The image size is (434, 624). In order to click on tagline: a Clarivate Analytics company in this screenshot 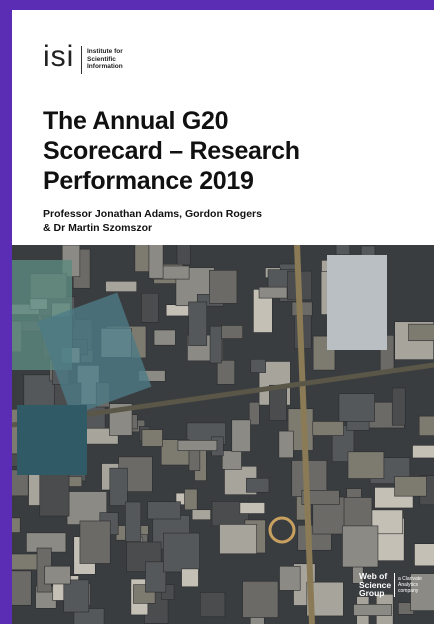, I will do `click(410, 585)`.